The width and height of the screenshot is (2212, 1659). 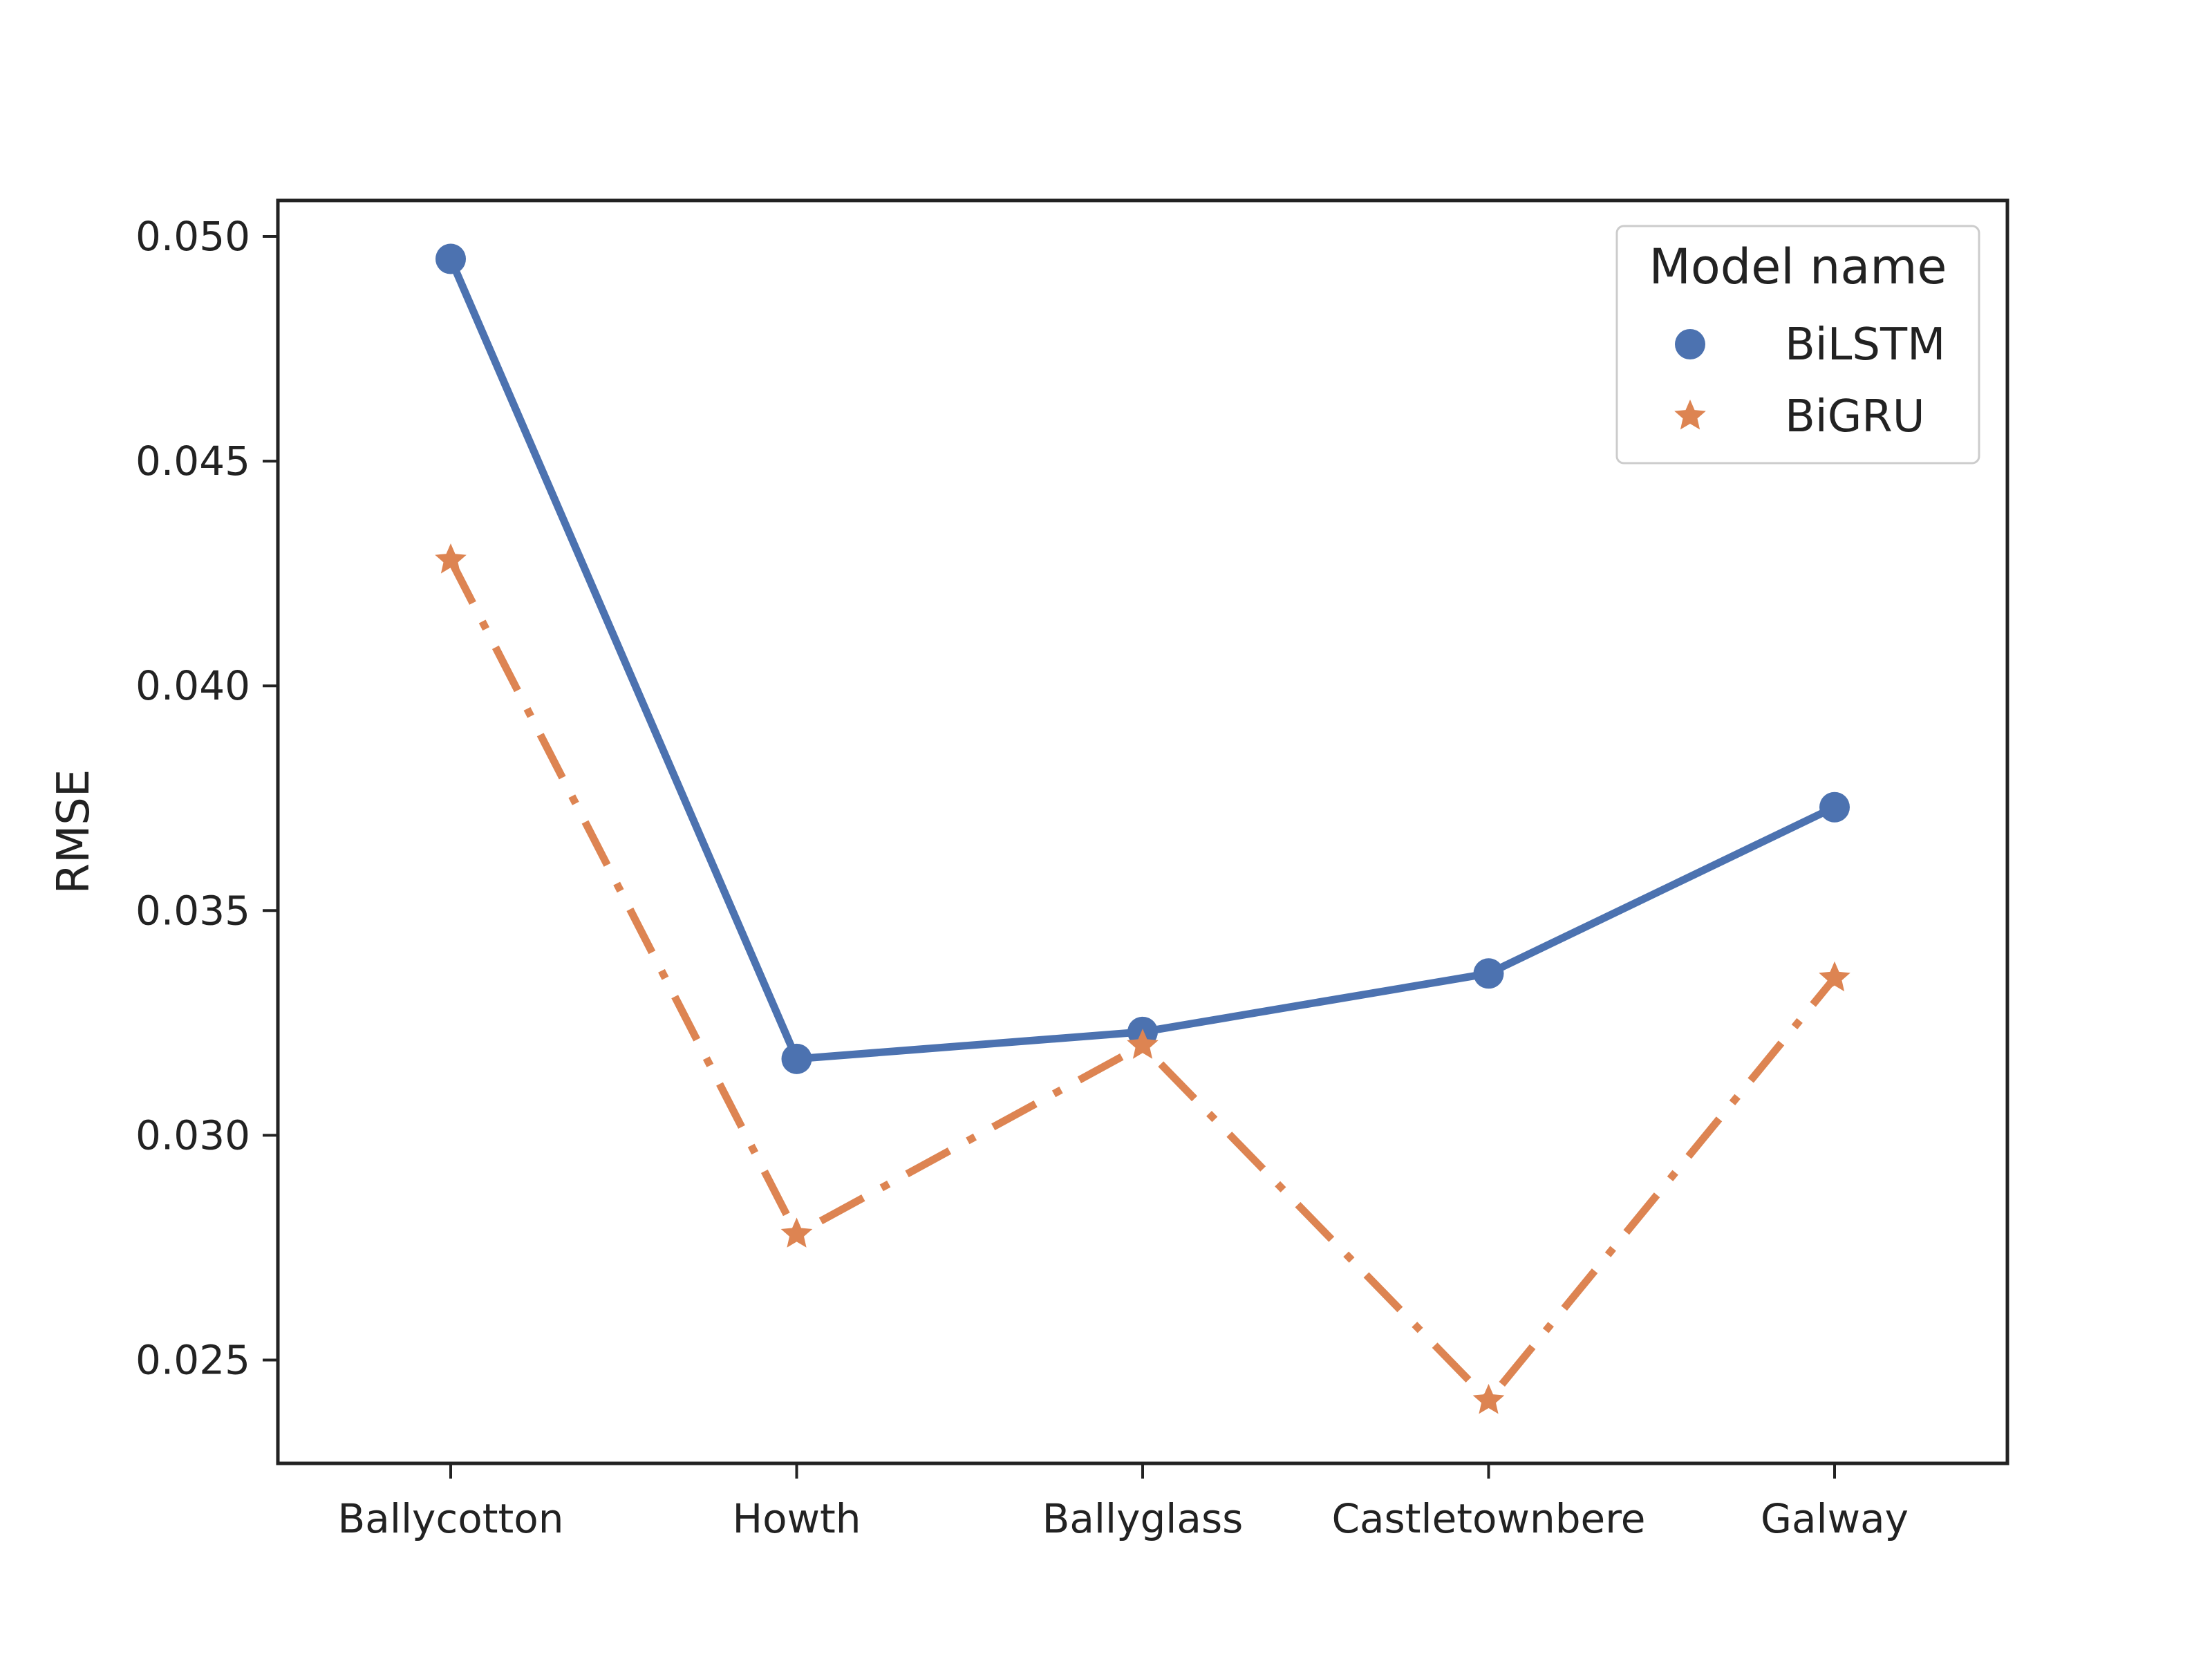 What do you see at coordinates (1143, 1518) in the screenshot?
I see `x-tick-label: Ballyglass` at bounding box center [1143, 1518].